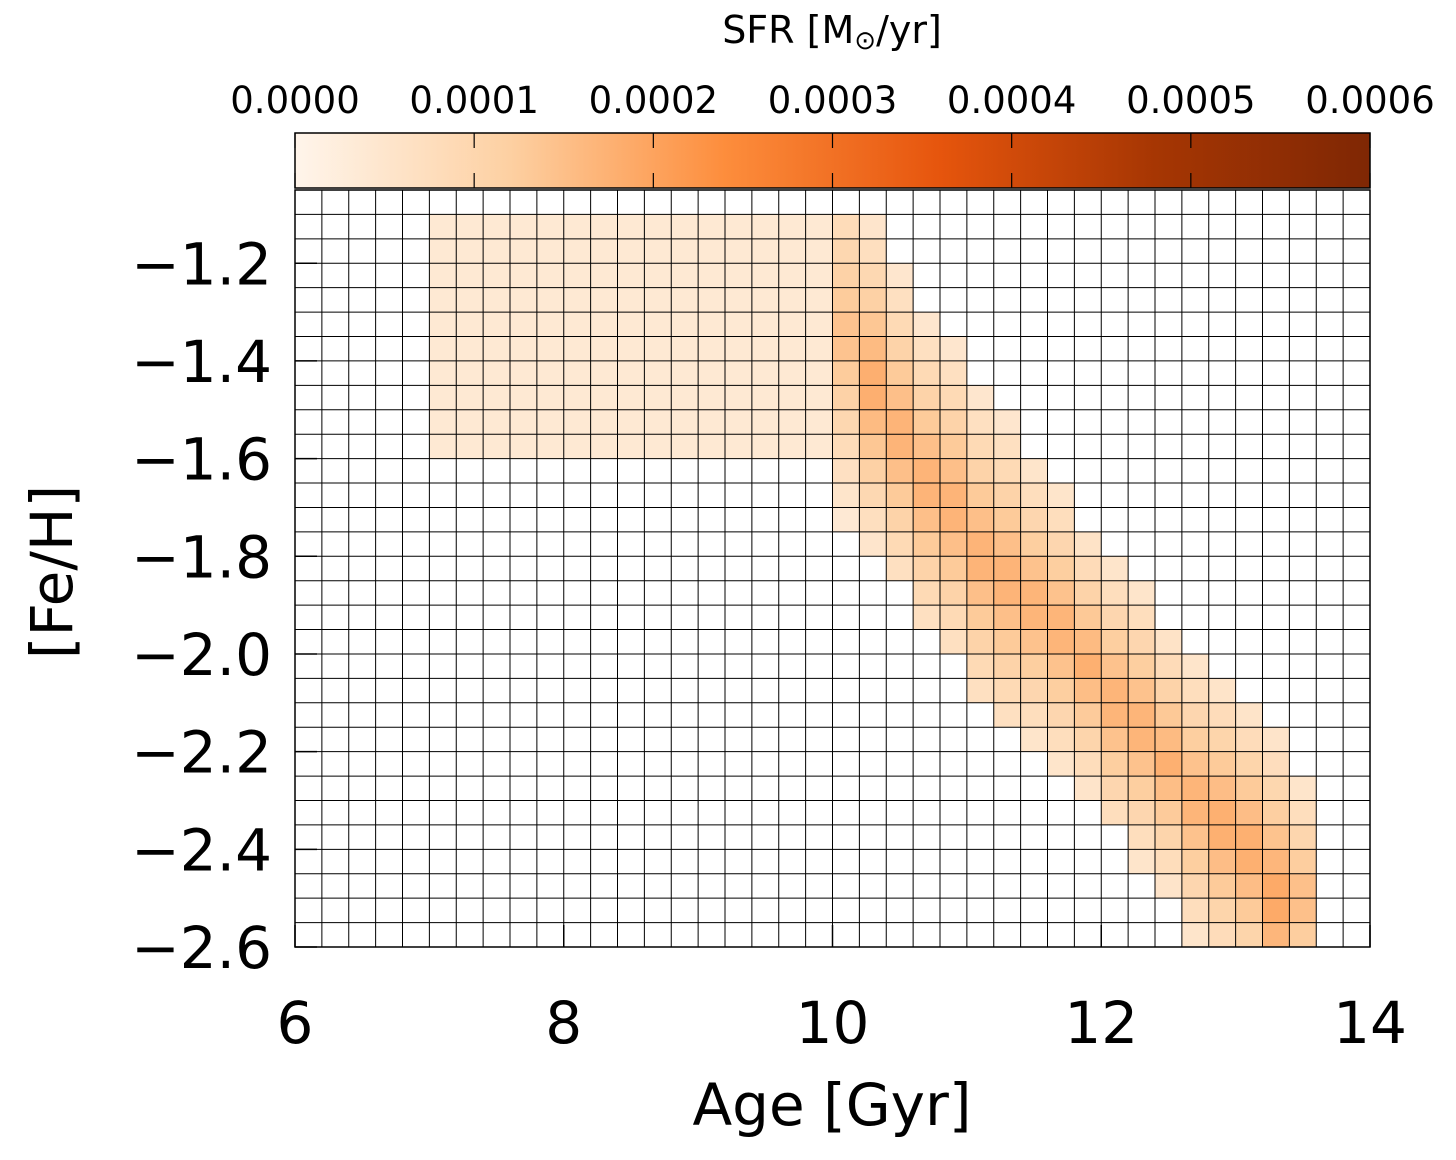  I want to click on colorbar-tick-label: 0.0004, so click(1011, 100).